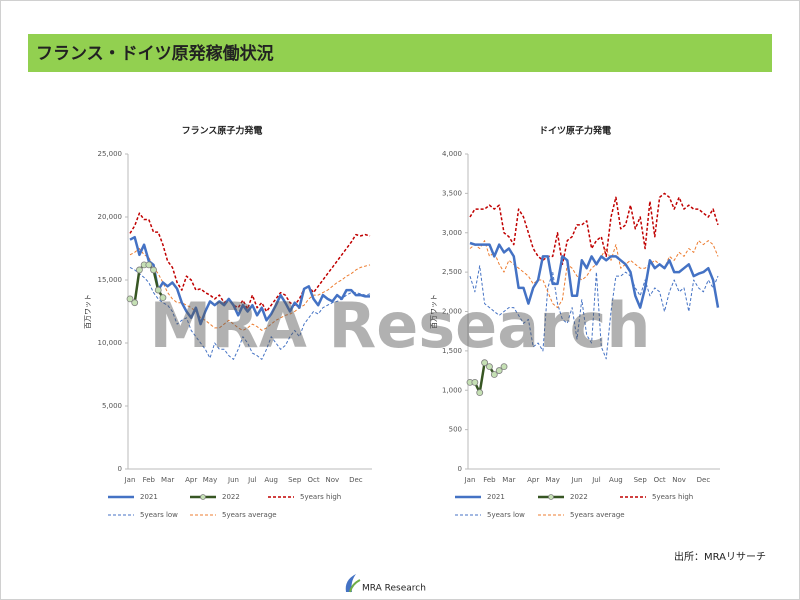 The height and width of the screenshot is (600, 800). I want to click on logo-icon-leaf, so click(355, 586).